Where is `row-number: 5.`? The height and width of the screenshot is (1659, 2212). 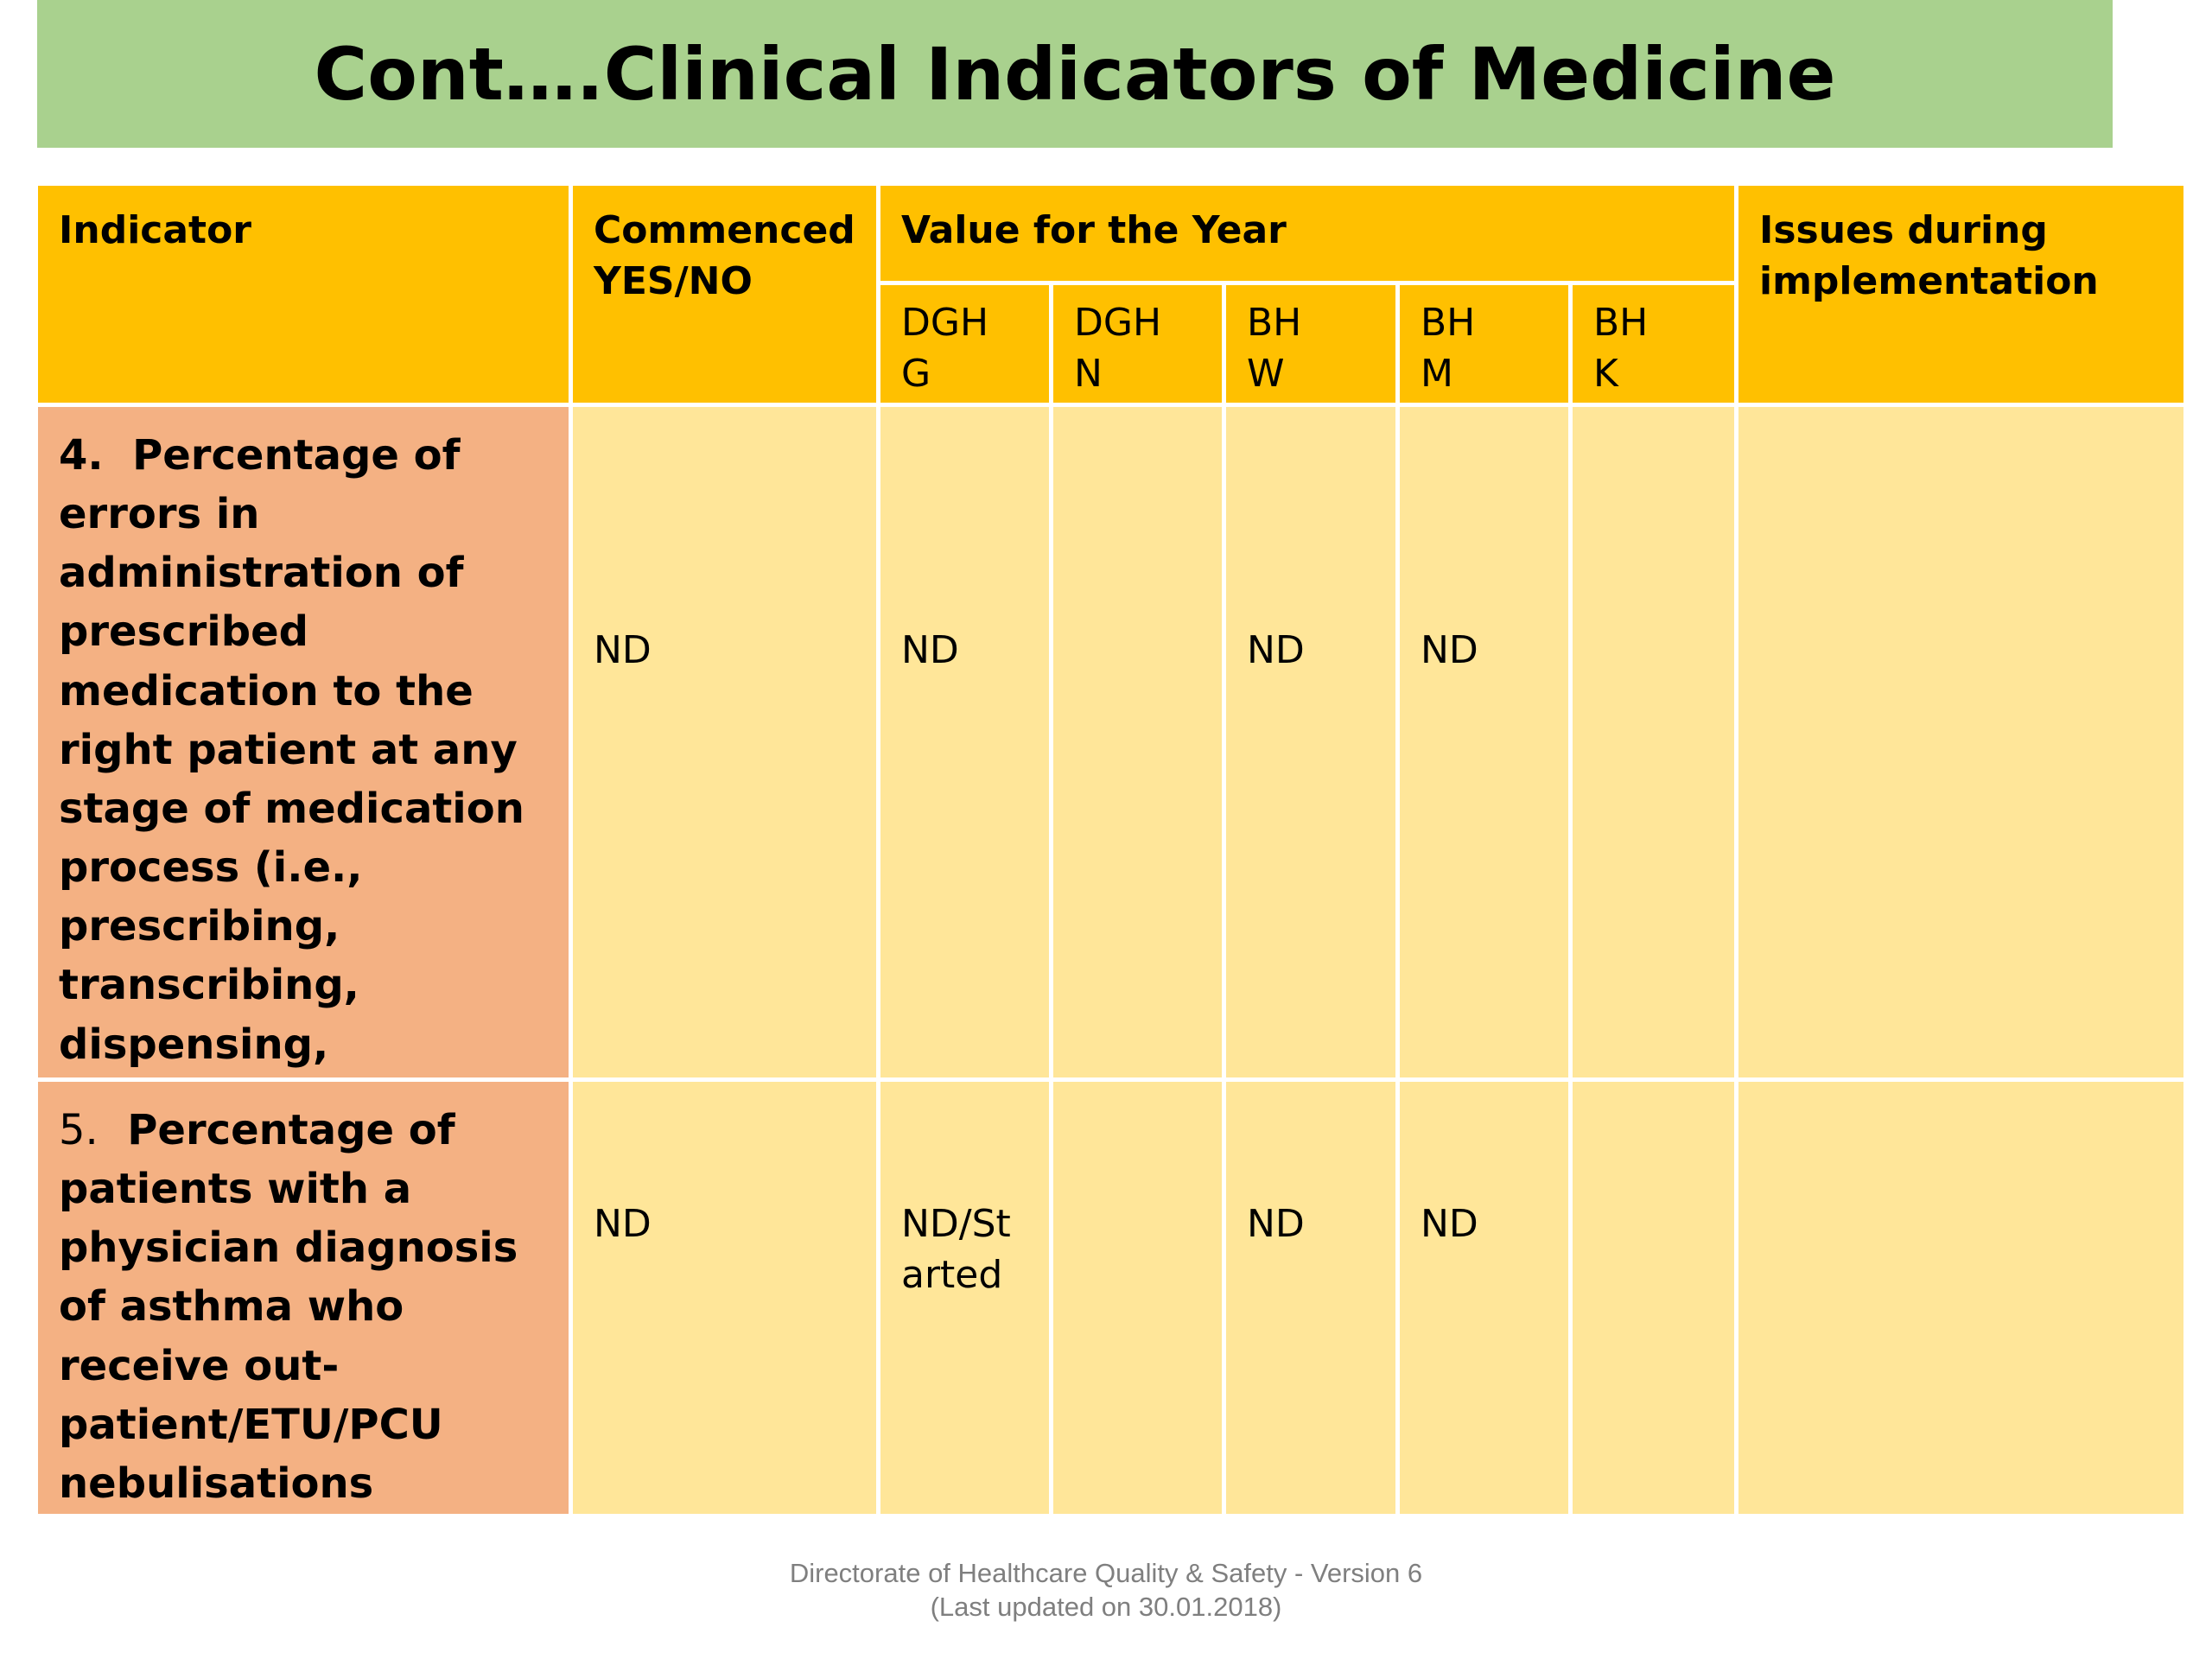 row-number: 5. is located at coordinates (79, 1130).